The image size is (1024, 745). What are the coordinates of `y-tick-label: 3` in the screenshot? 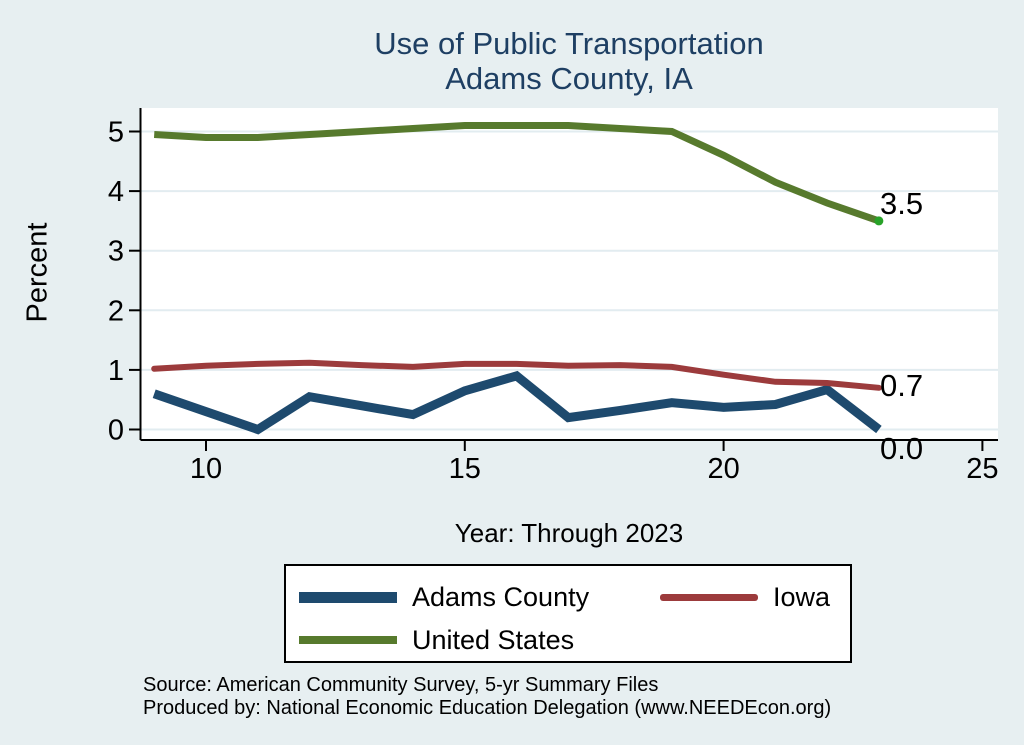 It's located at (116, 252).